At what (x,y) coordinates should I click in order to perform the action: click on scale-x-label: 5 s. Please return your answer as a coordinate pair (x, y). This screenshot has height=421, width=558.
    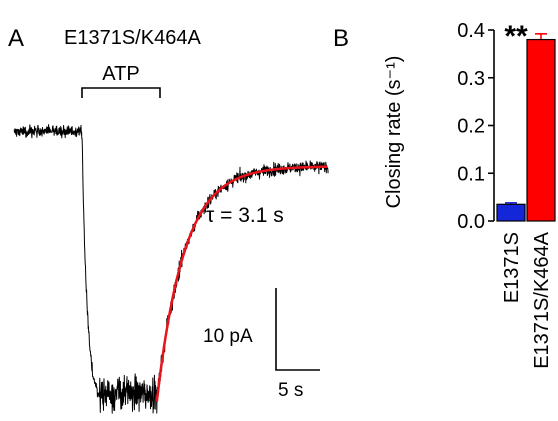
    Looking at the image, I should click on (290, 390).